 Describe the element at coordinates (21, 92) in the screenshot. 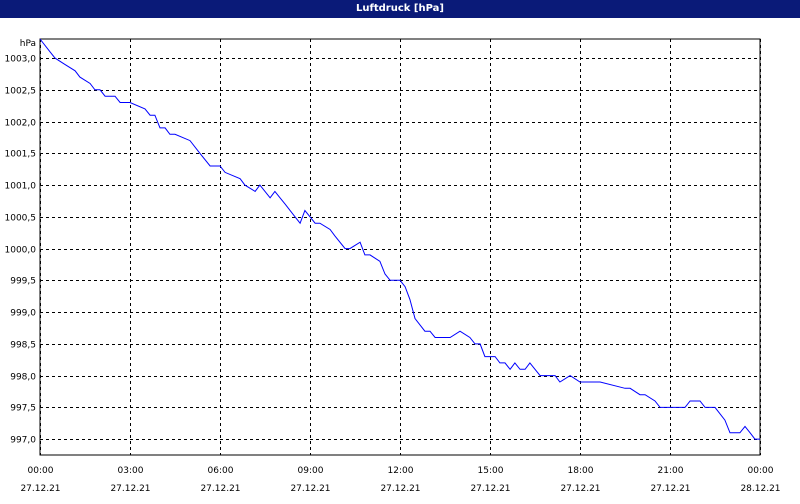

I see `y-tick-label: 1002,5` at that location.